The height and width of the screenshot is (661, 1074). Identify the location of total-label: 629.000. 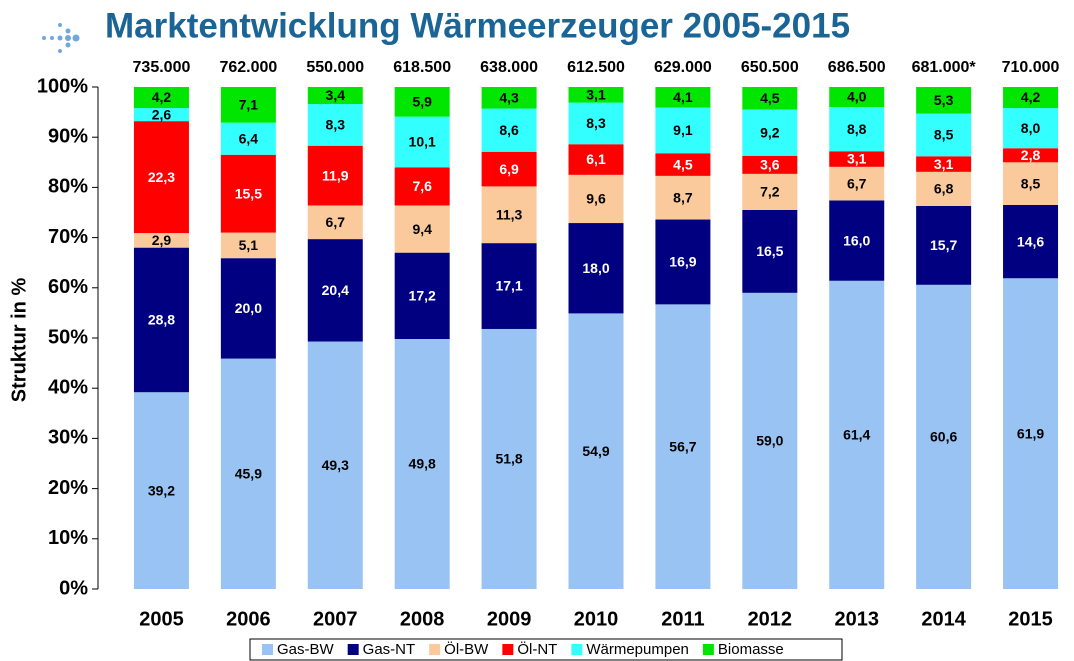
(683, 67).